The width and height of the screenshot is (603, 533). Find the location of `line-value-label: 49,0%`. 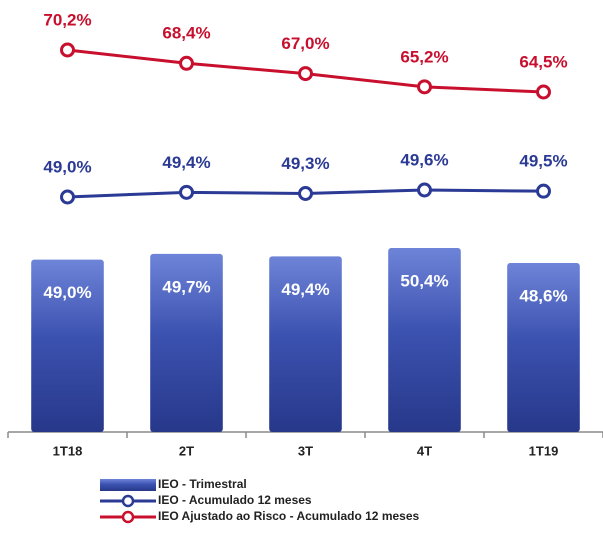

line-value-label: 49,0% is located at coordinates (67, 166).